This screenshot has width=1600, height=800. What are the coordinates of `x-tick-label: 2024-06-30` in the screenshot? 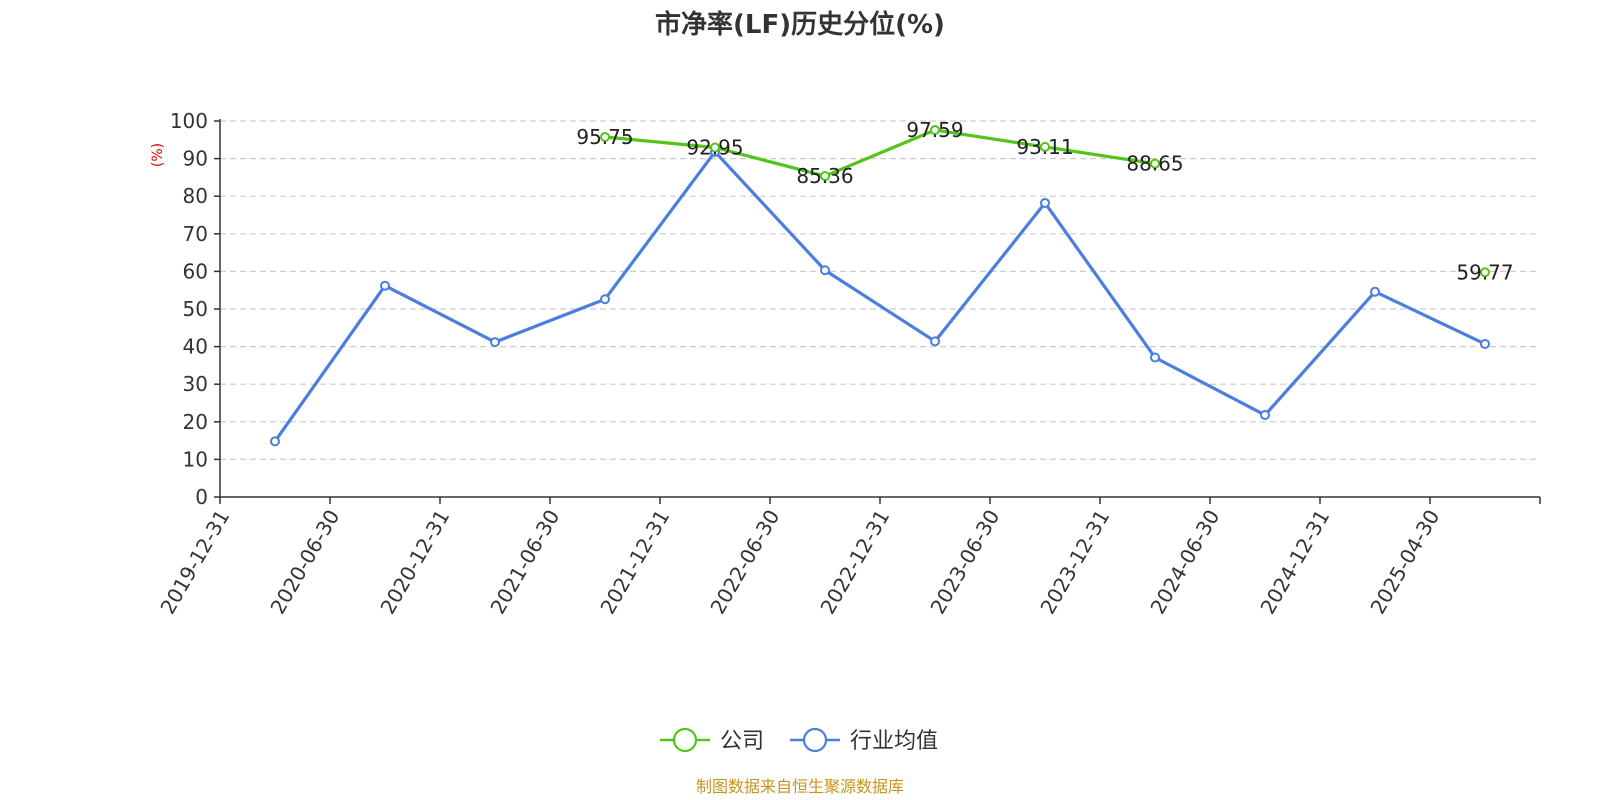 It's located at (1184, 562).